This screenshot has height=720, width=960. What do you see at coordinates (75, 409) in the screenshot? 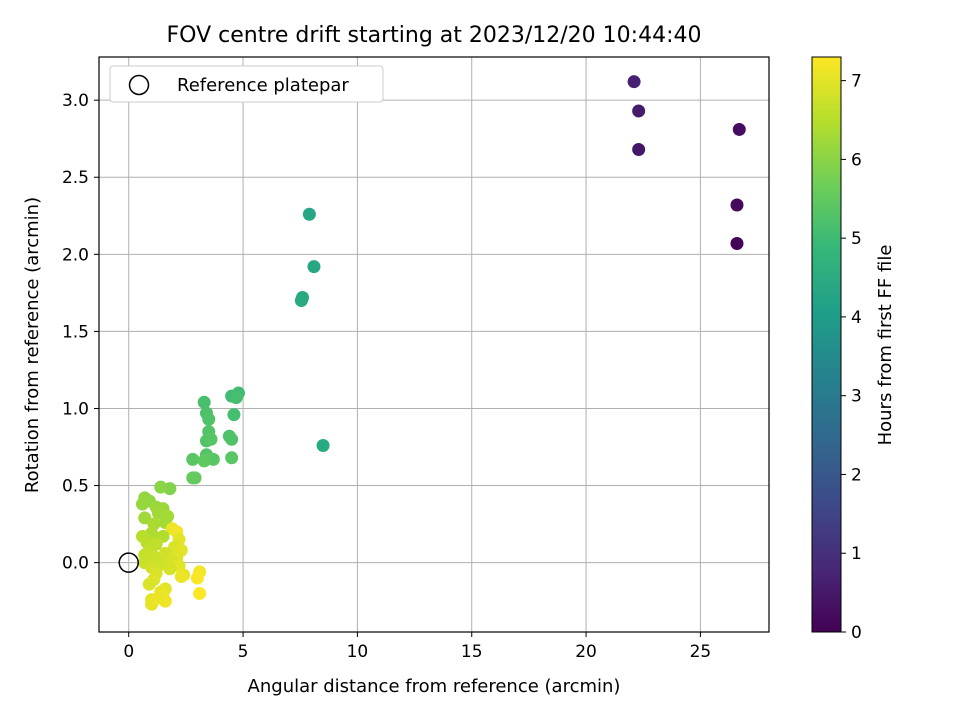
I see `y-tick-label: 1.0` at bounding box center [75, 409].